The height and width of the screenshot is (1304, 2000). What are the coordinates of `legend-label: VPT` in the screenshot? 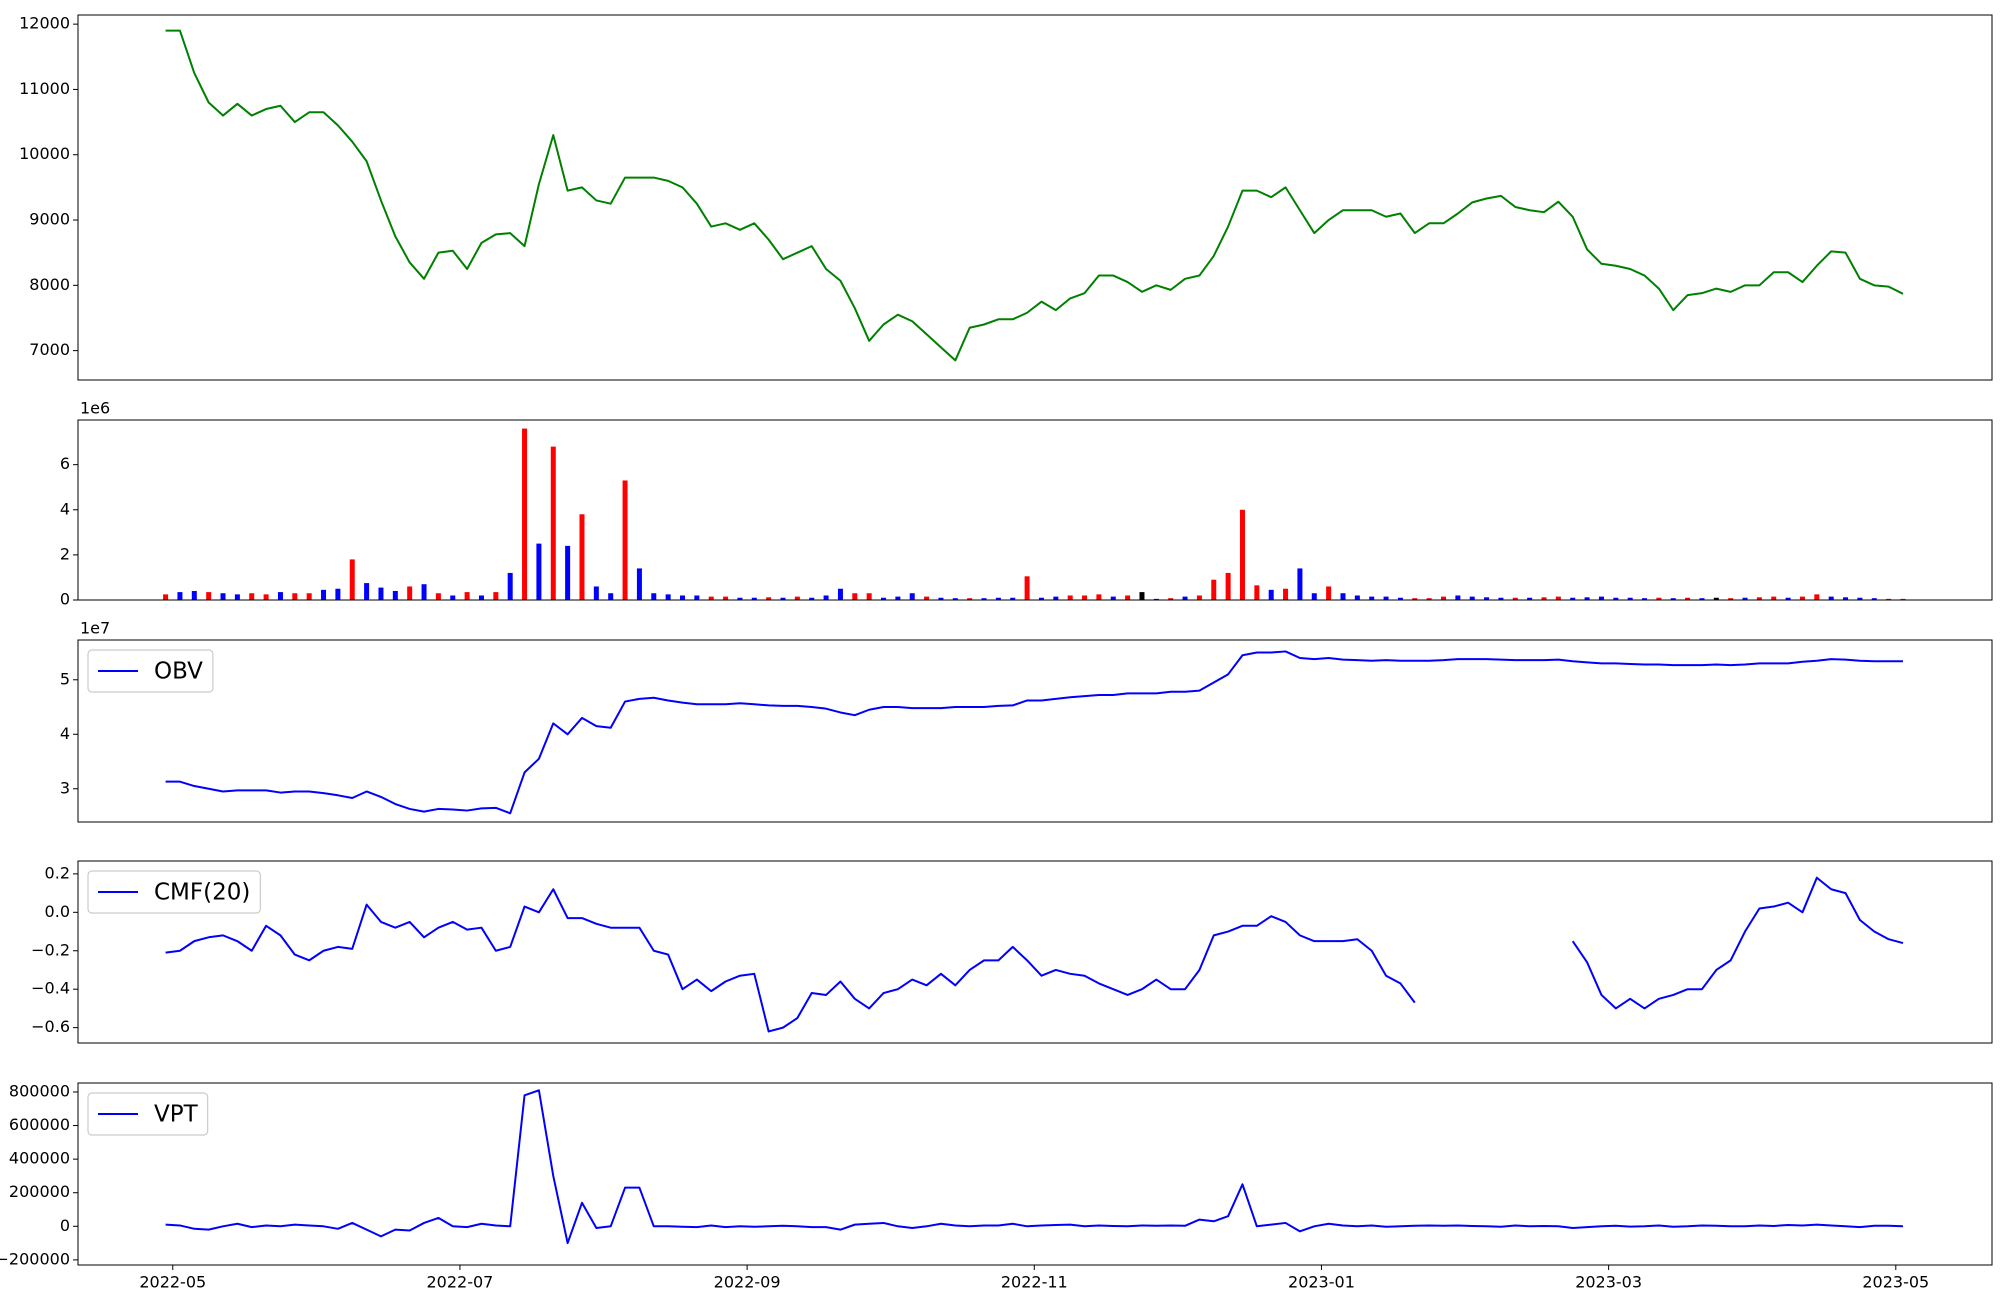 It's located at (176, 1115).